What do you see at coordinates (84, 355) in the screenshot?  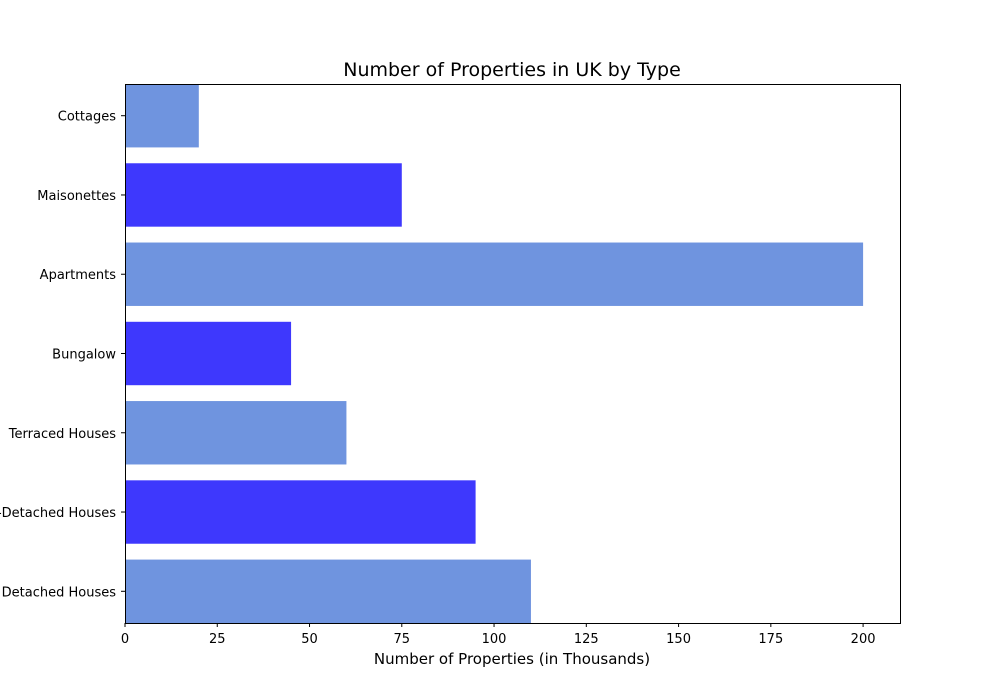 I see `y-tick-label: Bungalow` at bounding box center [84, 355].